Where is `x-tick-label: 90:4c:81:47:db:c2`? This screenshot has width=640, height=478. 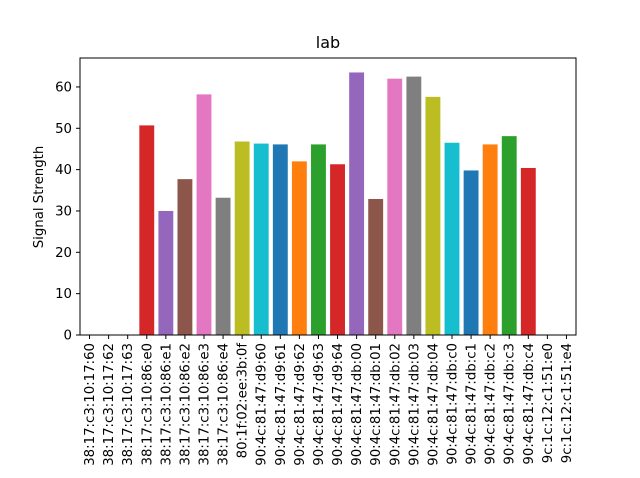
x-tick-label: 90:4c:81:47:db:c2 is located at coordinates (491, 404).